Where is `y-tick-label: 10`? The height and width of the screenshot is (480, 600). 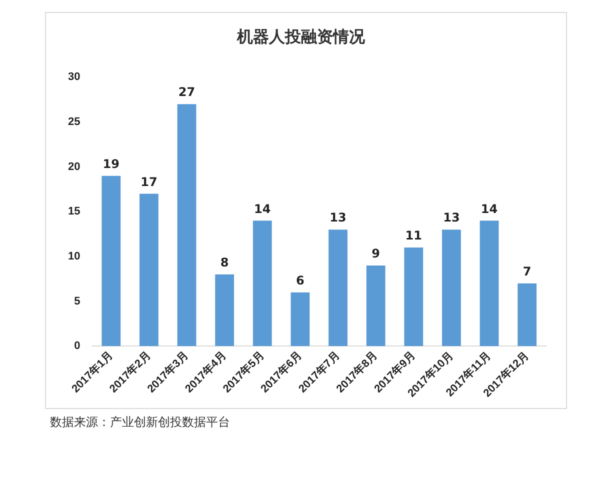
y-tick-label: 10 is located at coordinates (74, 256).